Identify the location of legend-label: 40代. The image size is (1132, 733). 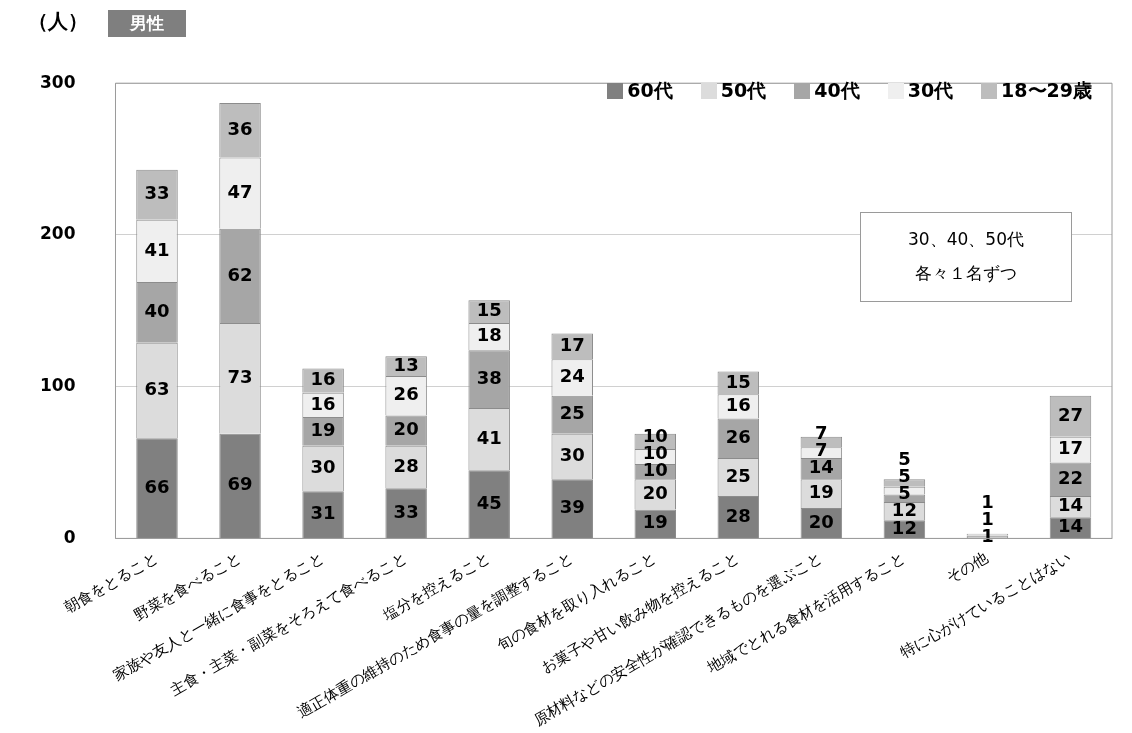
(837, 90).